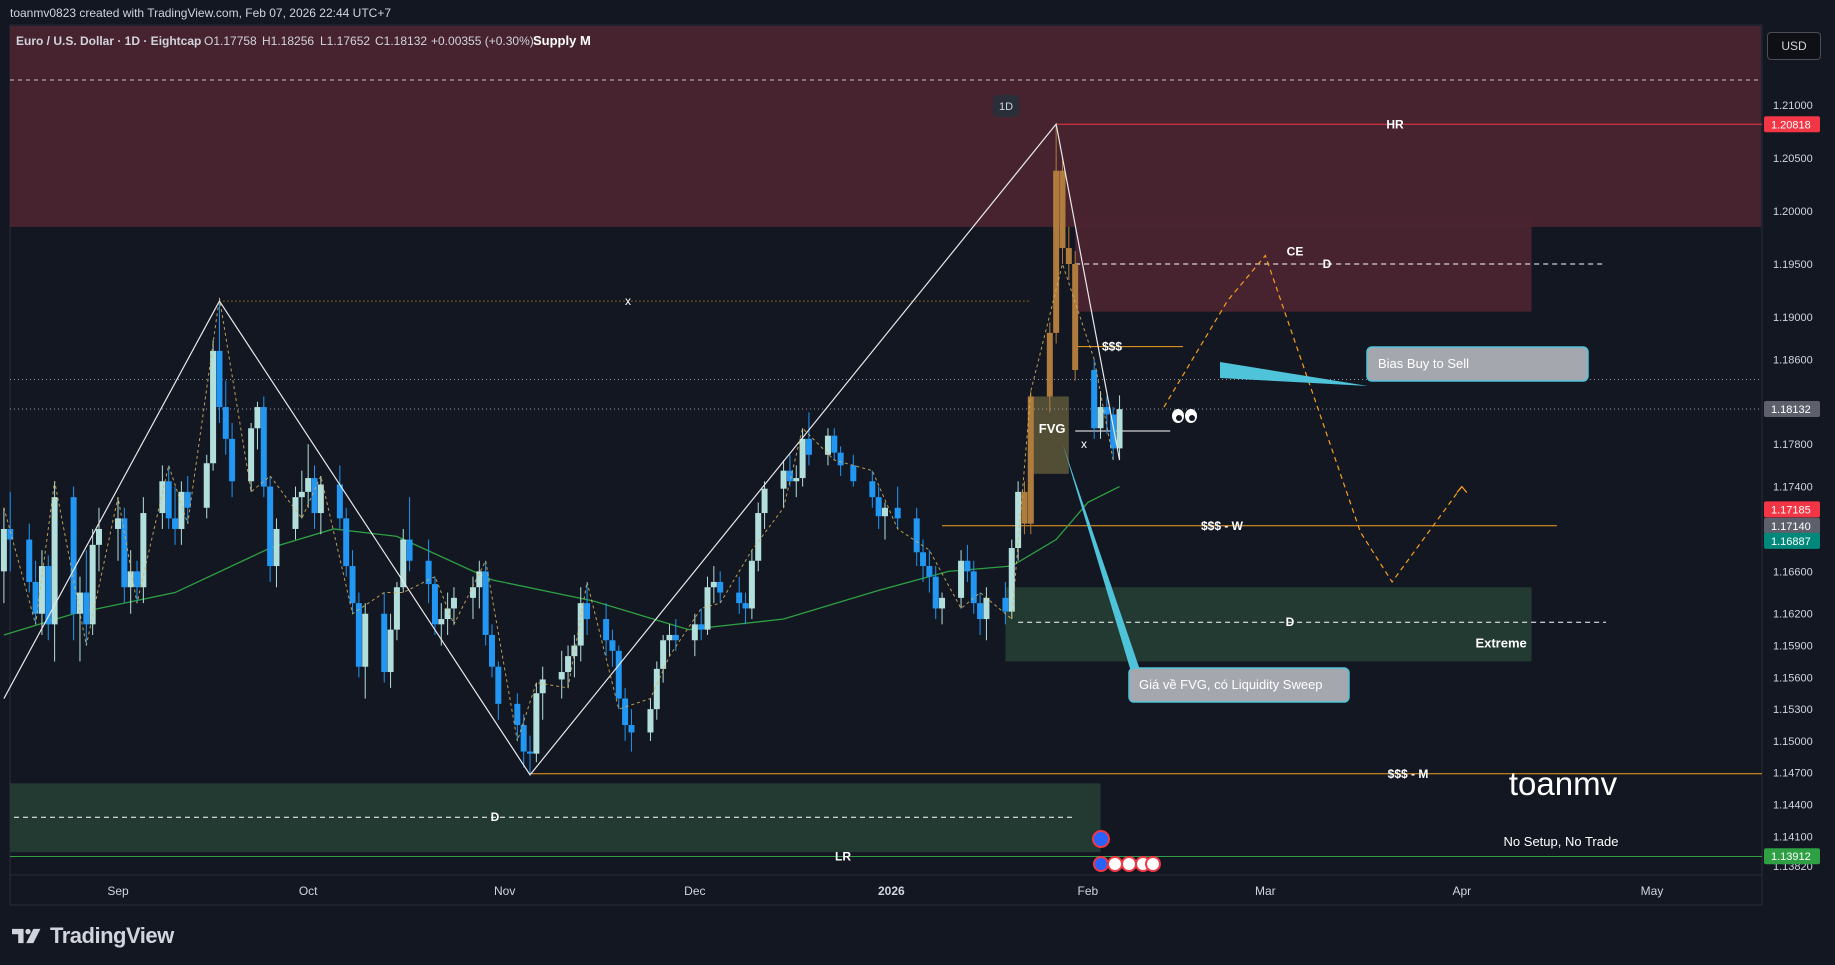 The image size is (1835, 965). What do you see at coordinates (93, 936) in the screenshot?
I see `tradingview-brand: TradingView` at bounding box center [93, 936].